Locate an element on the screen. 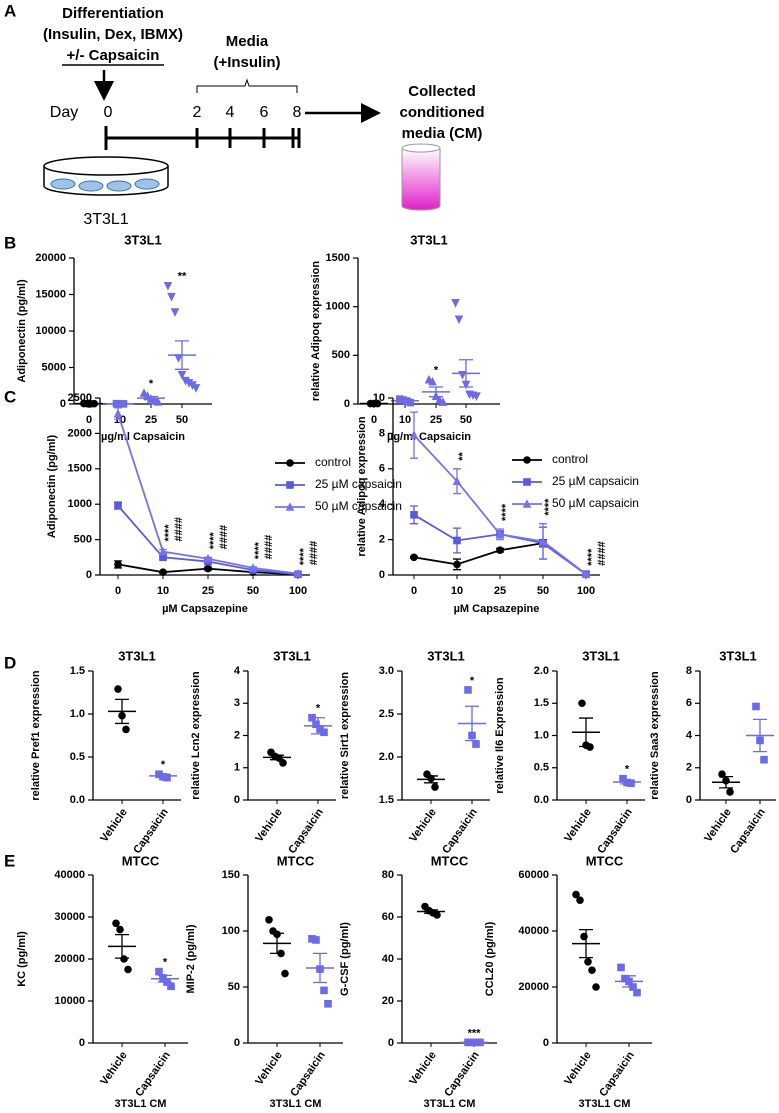 This screenshot has width=779, height=1113. legend-label: control is located at coordinates (570, 459).